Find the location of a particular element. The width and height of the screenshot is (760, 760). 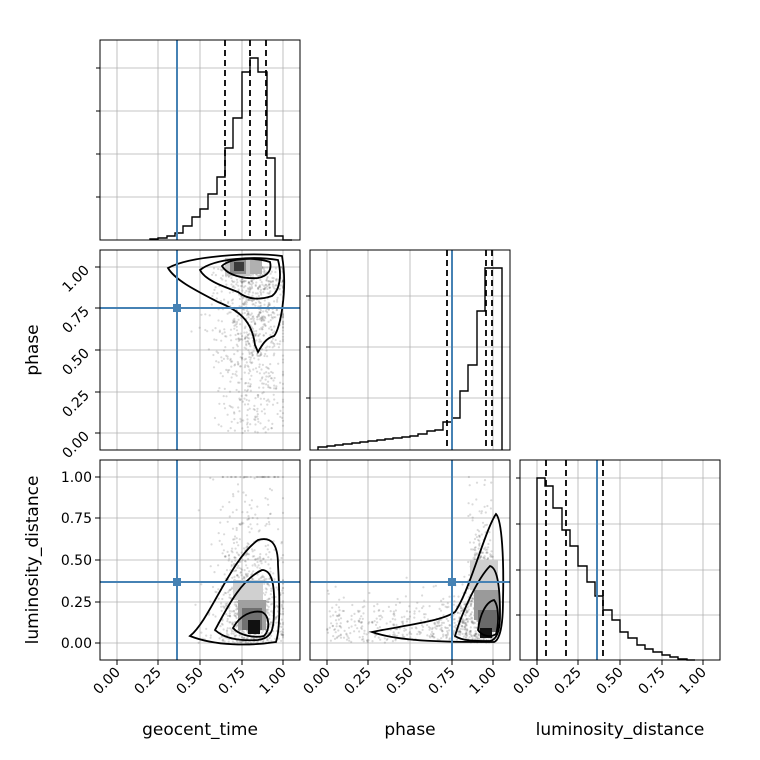

y-tick-label: 0.25 is located at coordinates (75, 404).